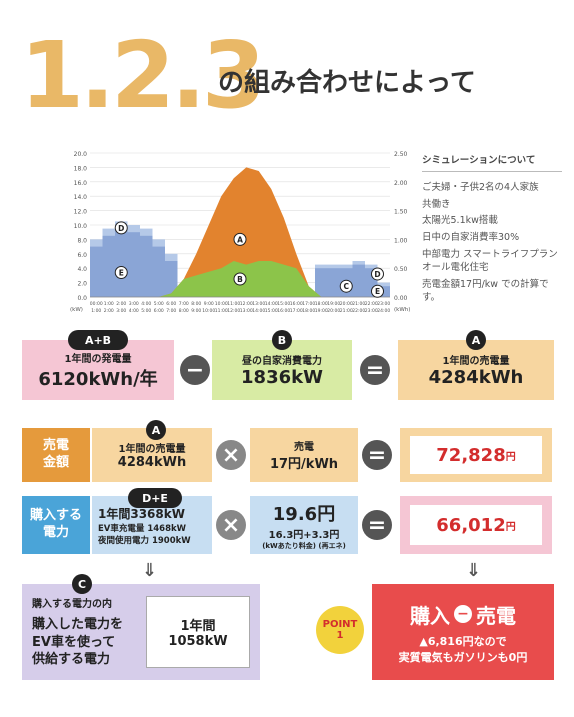 The width and height of the screenshot is (574, 717). I want to click on tag-a-row2: A, so click(156, 430).